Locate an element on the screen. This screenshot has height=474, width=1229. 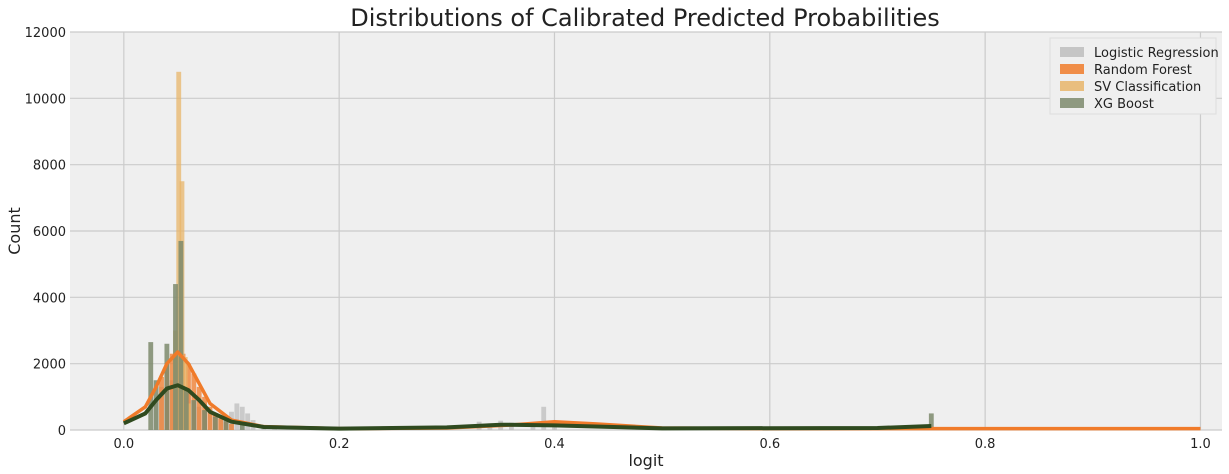
y-tick-label-3: 6000 is located at coordinates (49, 232).